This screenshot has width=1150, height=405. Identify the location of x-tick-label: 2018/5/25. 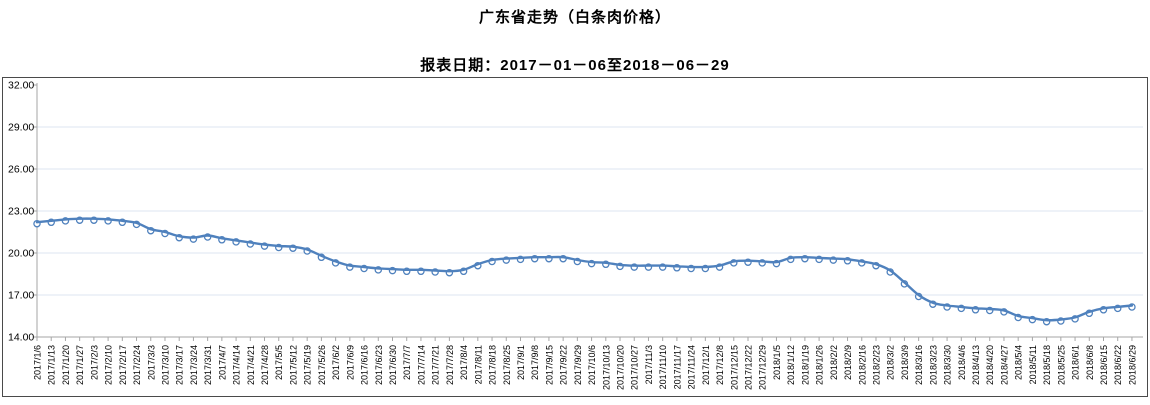
(1061, 365).